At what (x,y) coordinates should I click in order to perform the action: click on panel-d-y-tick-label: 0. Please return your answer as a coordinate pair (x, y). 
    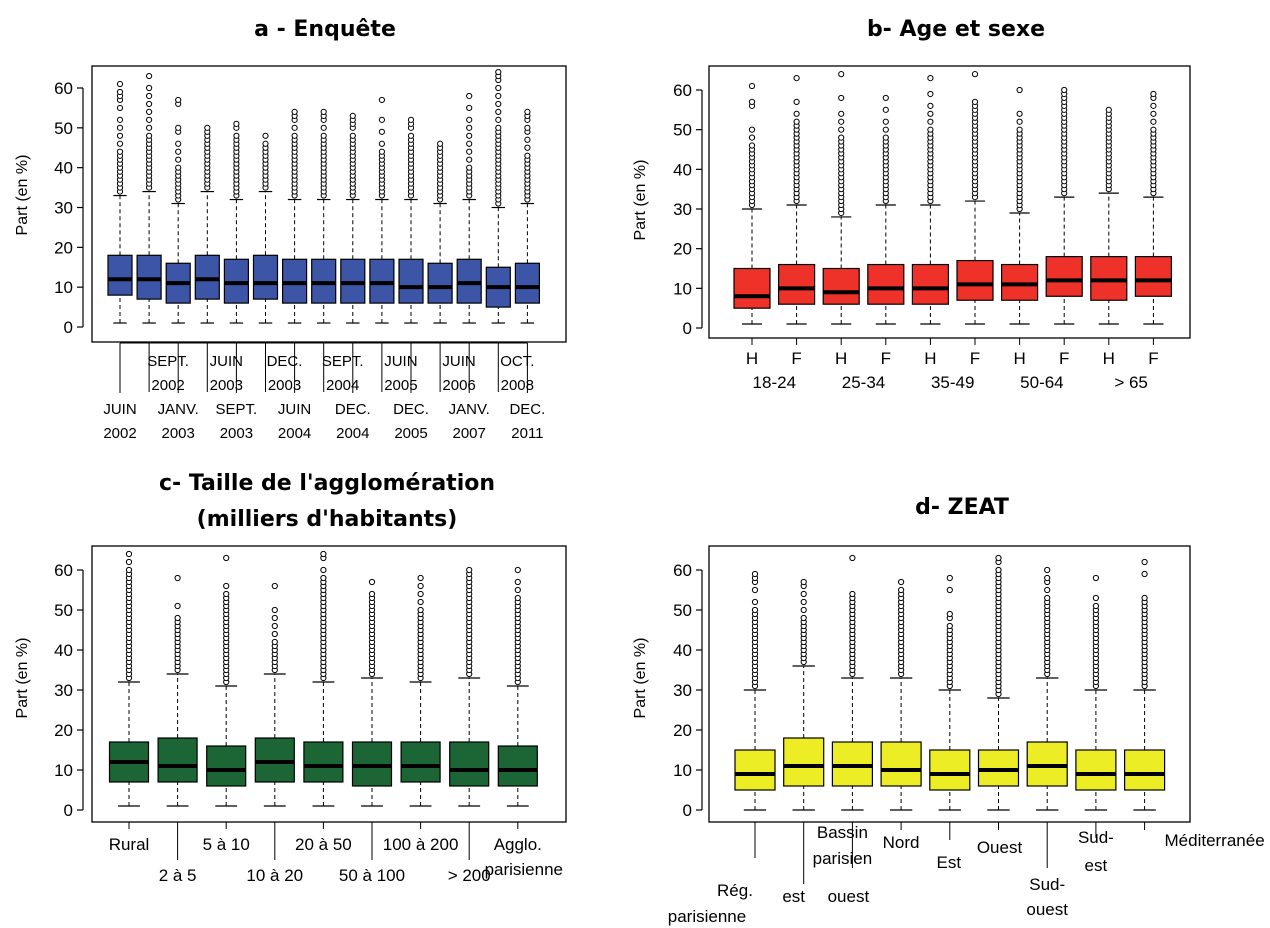
    Looking at the image, I should click on (687, 810).